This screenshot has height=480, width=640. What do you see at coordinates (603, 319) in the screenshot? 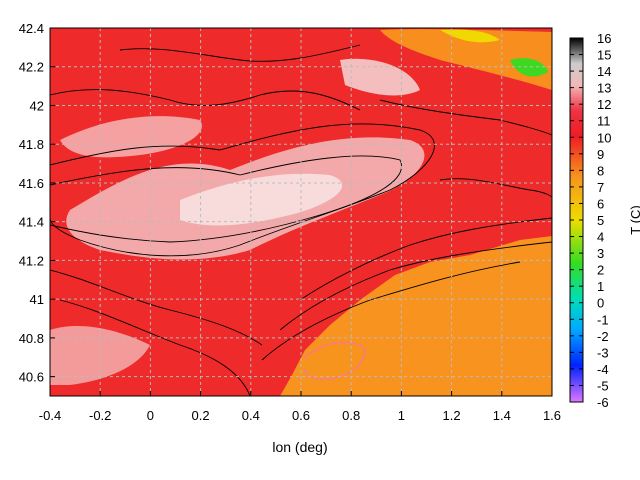
I see `colorbar-tick-label: -1` at bounding box center [603, 319].